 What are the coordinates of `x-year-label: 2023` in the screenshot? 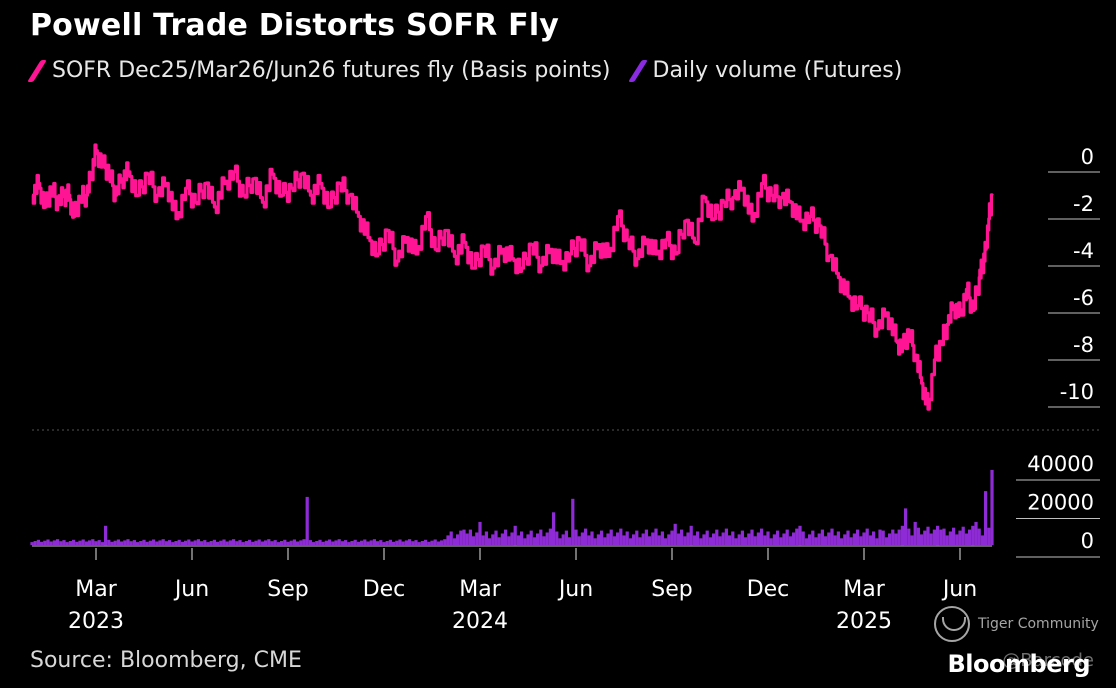 It's located at (96, 621).